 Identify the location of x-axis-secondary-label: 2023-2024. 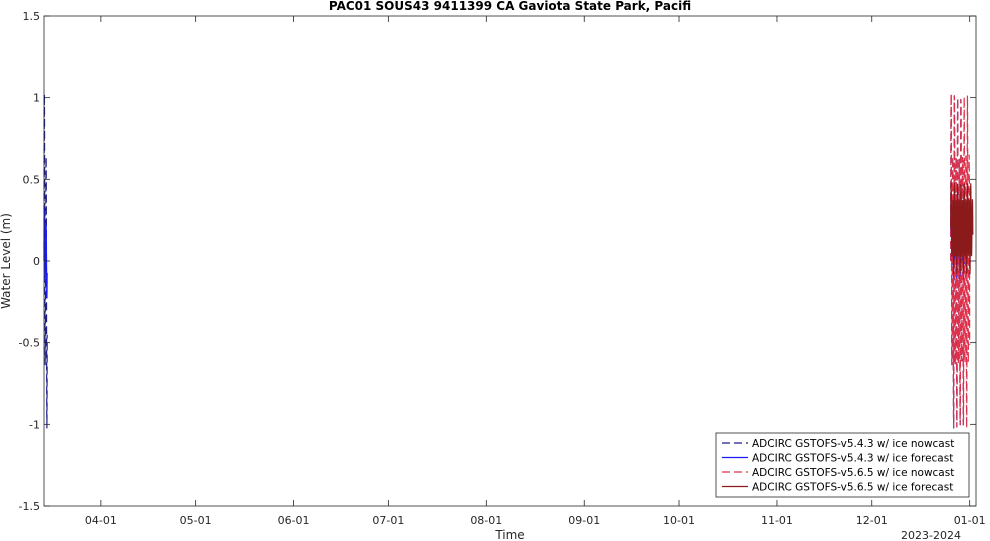
(931, 535).